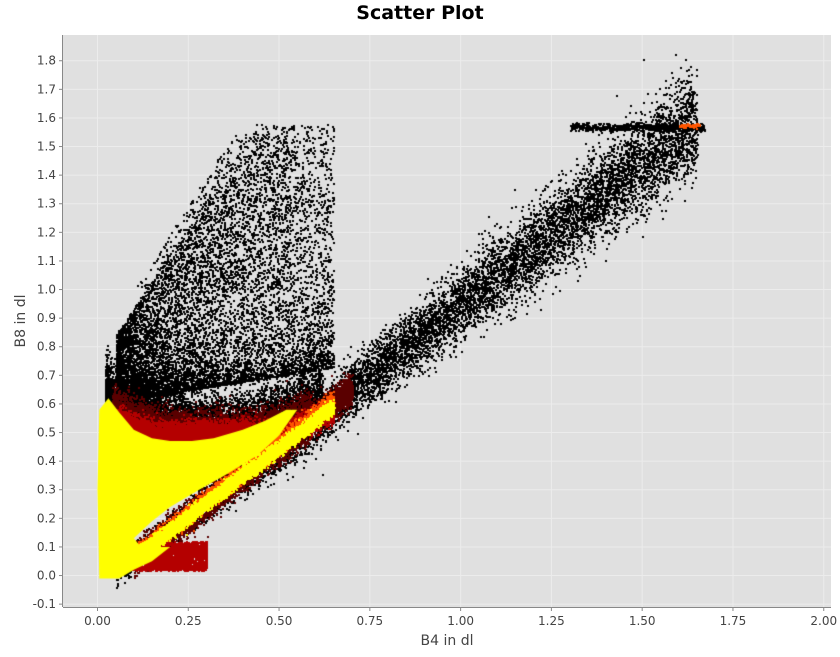 Image resolution: width=840 pixels, height=657 pixels. I want to click on x-tick-label: 2.00, so click(823, 621).